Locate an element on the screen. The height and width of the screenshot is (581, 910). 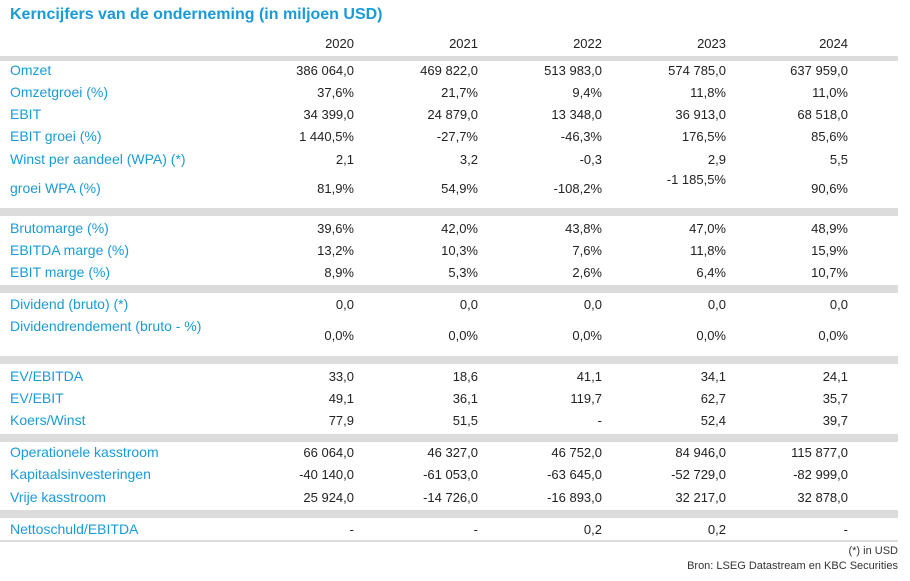
row-label: EBIT marge (%) is located at coordinates (60, 272).